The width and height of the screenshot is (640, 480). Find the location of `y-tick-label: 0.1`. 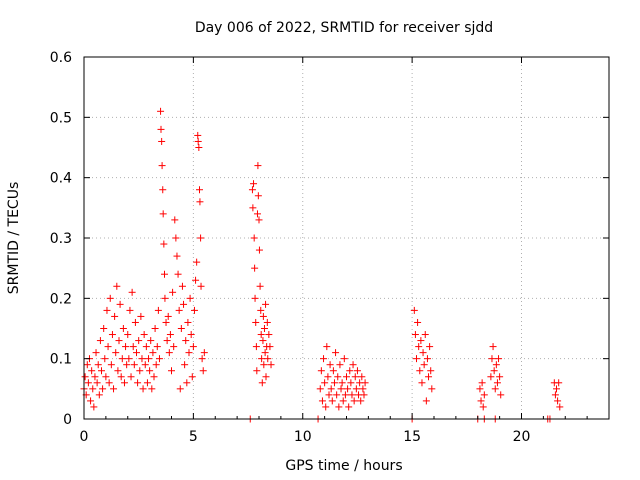

y-tick-label: 0.1 is located at coordinates (61, 360).